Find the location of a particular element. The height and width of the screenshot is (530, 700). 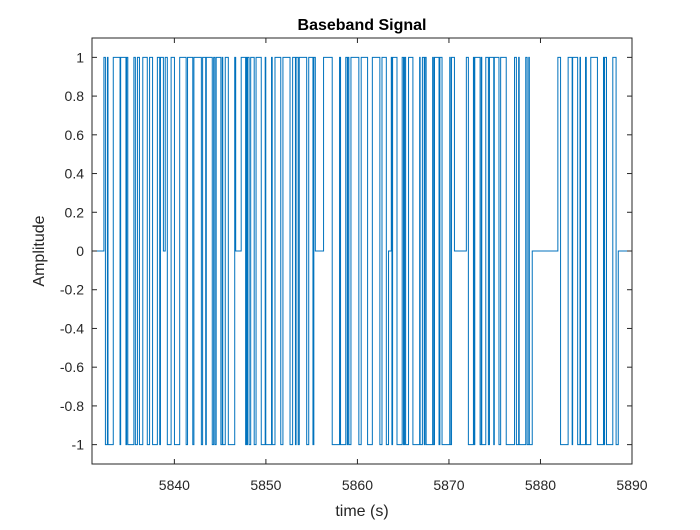

y-tick-label: -0.8 is located at coordinates (72, 406).